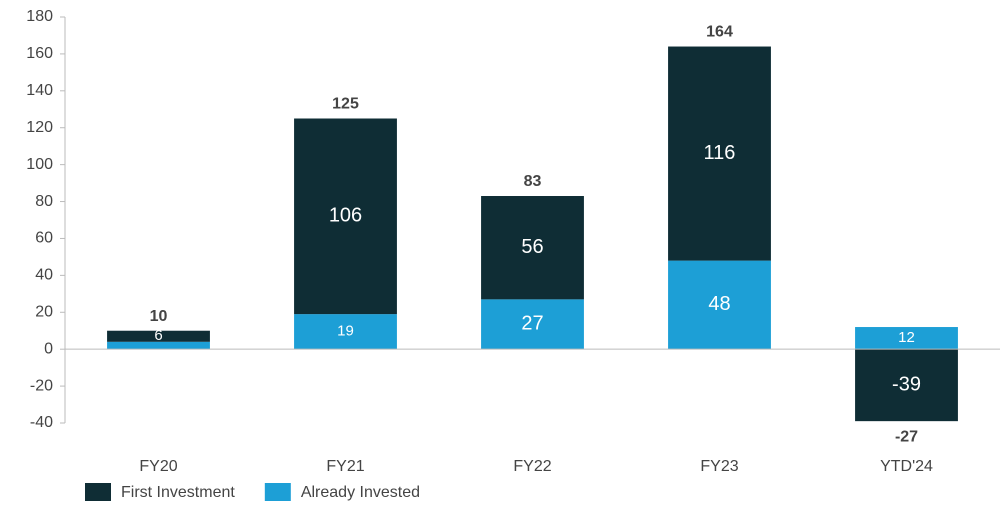  What do you see at coordinates (360, 492) in the screenshot?
I see `legend-label: Already Invested` at bounding box center [360, 492].